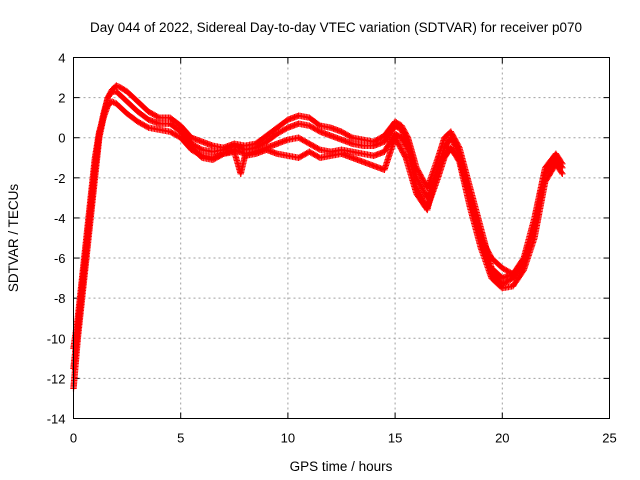  I want to click on y-tick-label: -8, so click(60, 298).